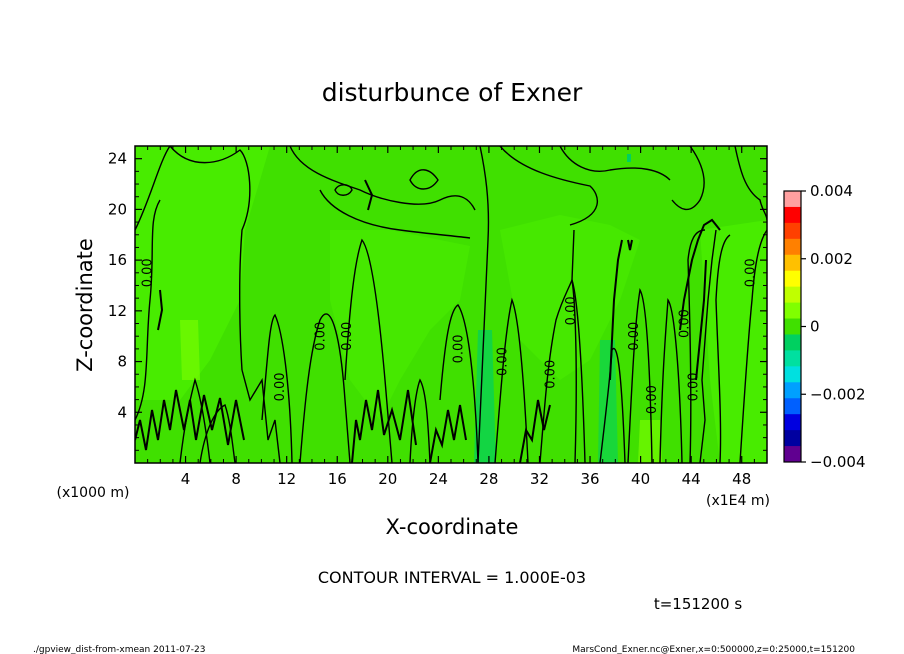  What do you see at coordinates (815, 327) in the screenshot?
I see `colorbar-tick-label: 0` at bounding box center [815, 327].